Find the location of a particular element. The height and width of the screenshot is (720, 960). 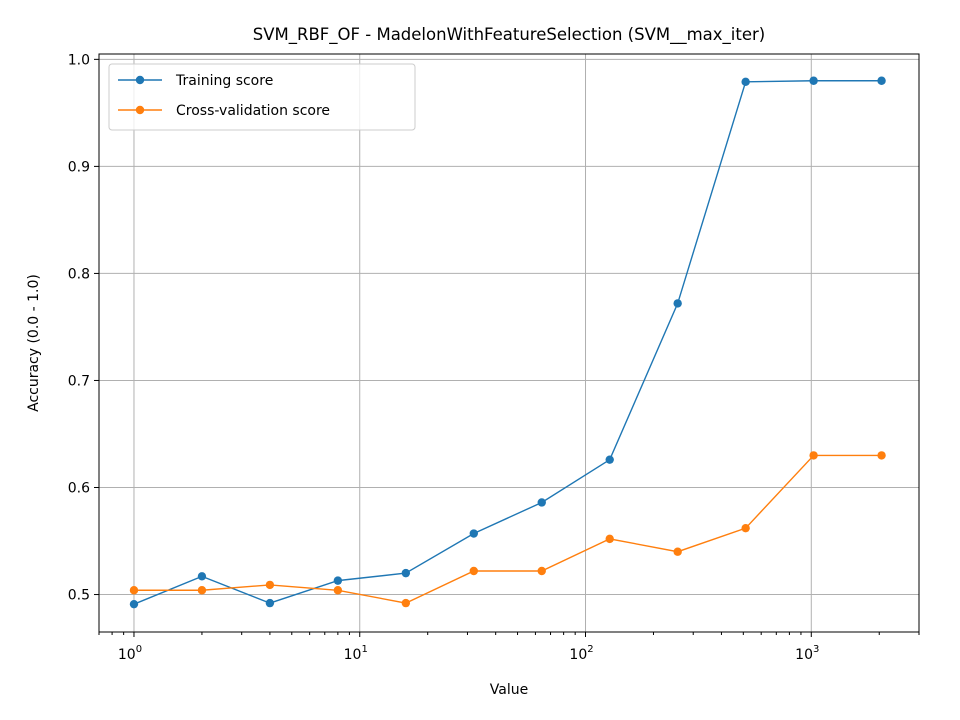

y-tick-label: 0.6 is located at coordinates (79, 489).